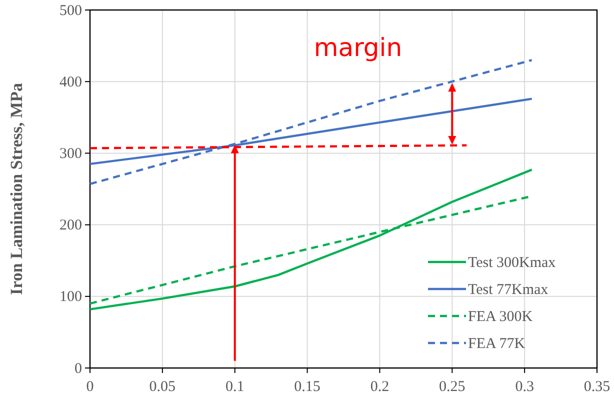  What do you see at coordinates (71, 82) in the screenshot?
I see `y-tick-label: 400` at bounding box center [71, 82].